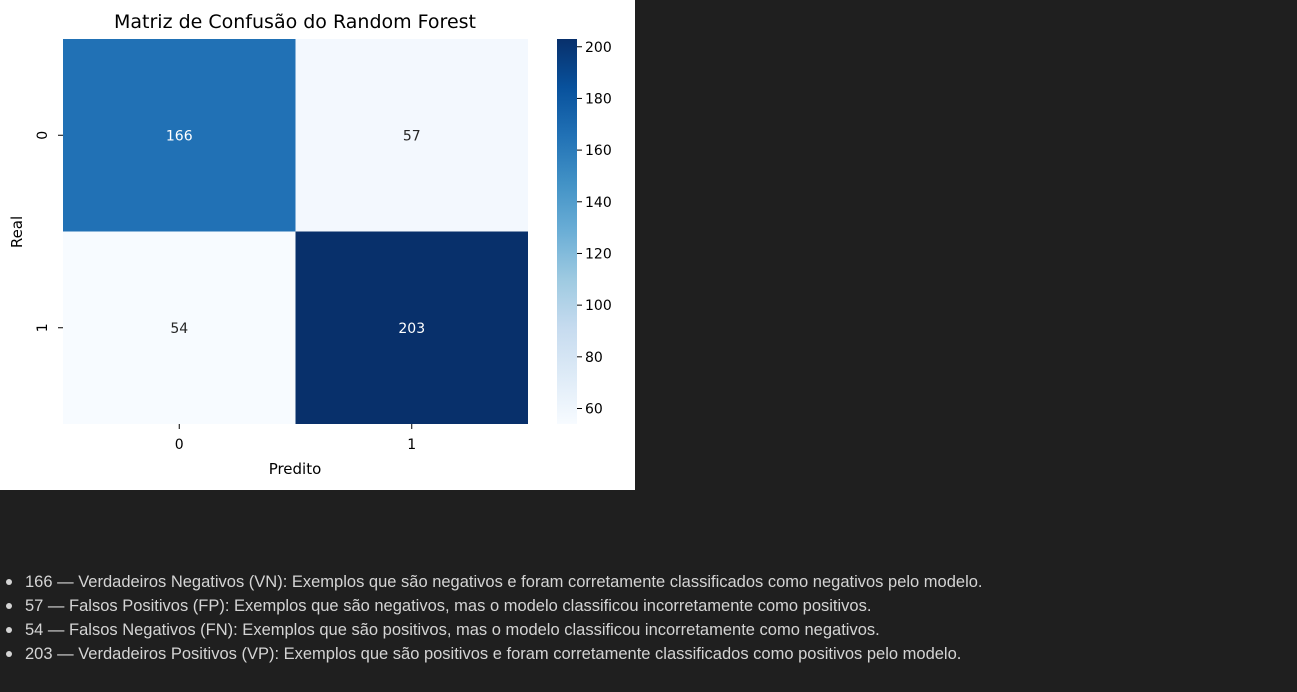 The height and width of the screenshot is (692, 1297). Describe the element at coordinates (411, 445) in the screenshot. I see `x-tick-label-1: 1` at that location.